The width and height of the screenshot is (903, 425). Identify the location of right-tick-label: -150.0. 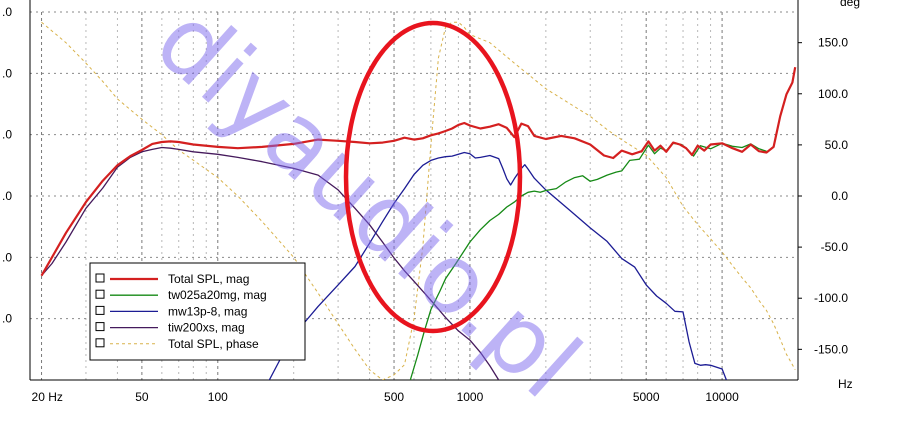
(831, 349).